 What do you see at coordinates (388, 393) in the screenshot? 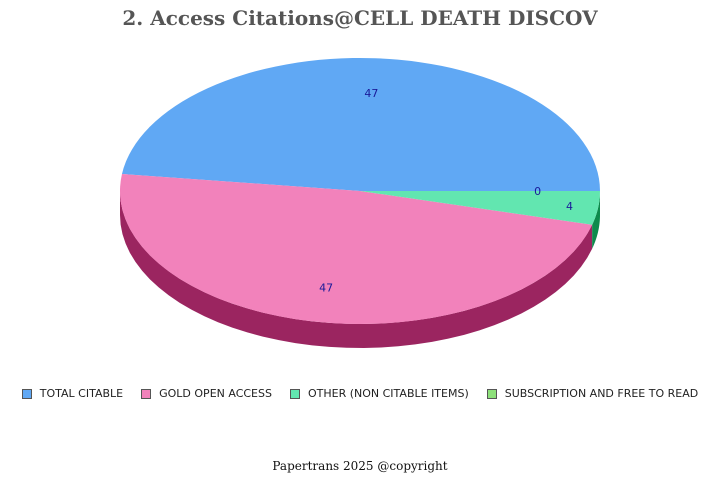
I see `legend-label: OTHER (NON CITABLE ITEMS)` at bounding box center [388, 393].